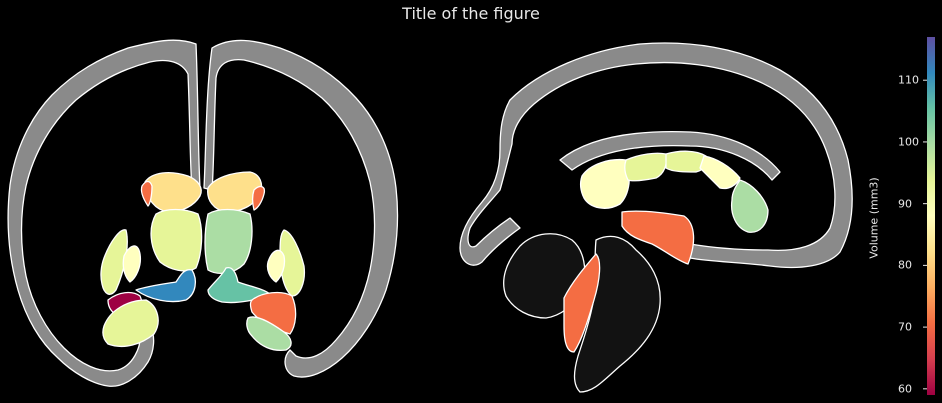 Image resolution: width=942 pixels, height=403 pixels. What do you see at coordinates (146, 193) in the screenshot?
I see `region-caudate-left-tail` at bounding box center [146, 193].